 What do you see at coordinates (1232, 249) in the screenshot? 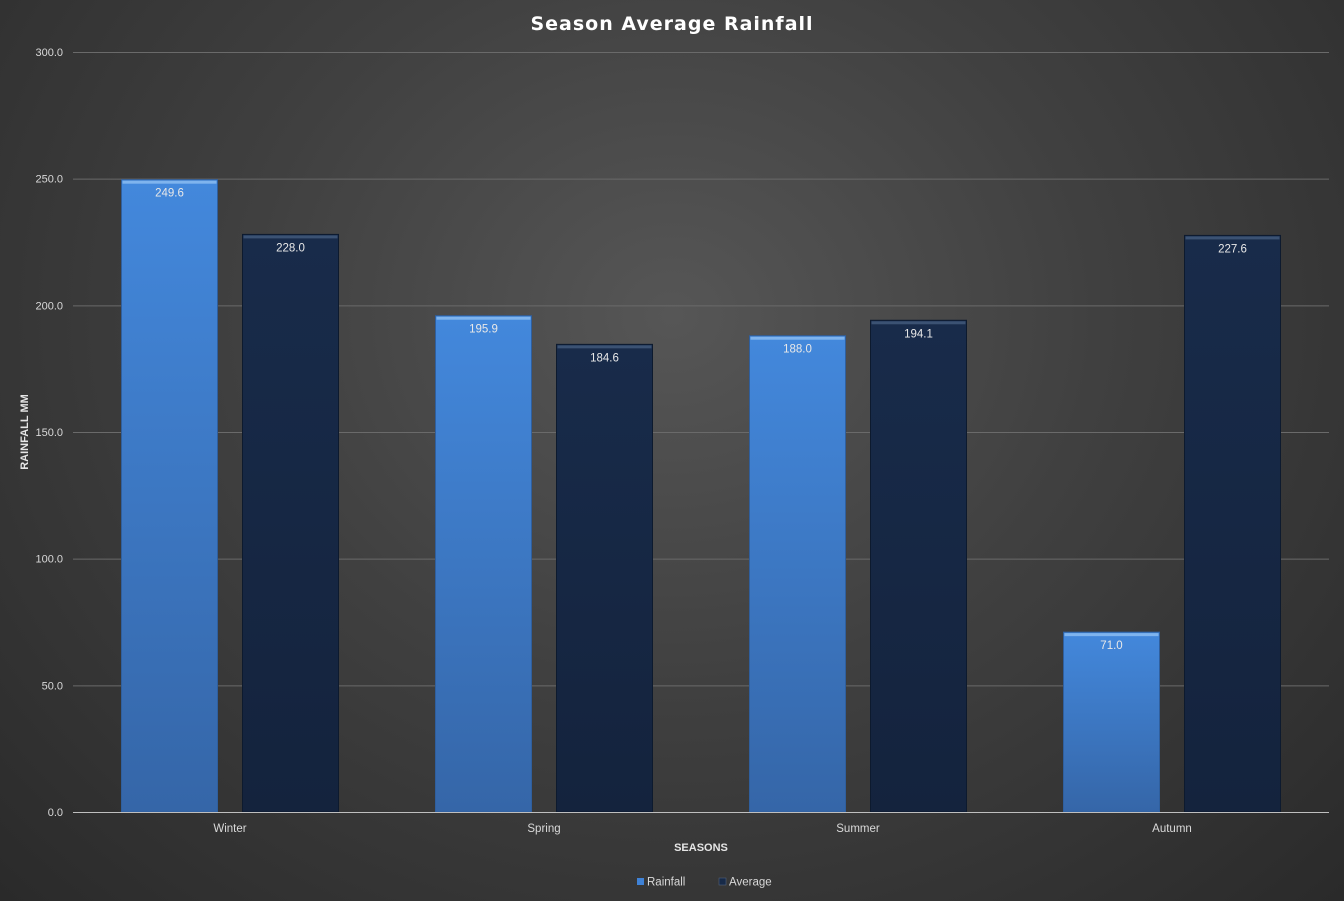
I see `data-label-average-autumn: 227.6` at bounding box center [1232, 249].